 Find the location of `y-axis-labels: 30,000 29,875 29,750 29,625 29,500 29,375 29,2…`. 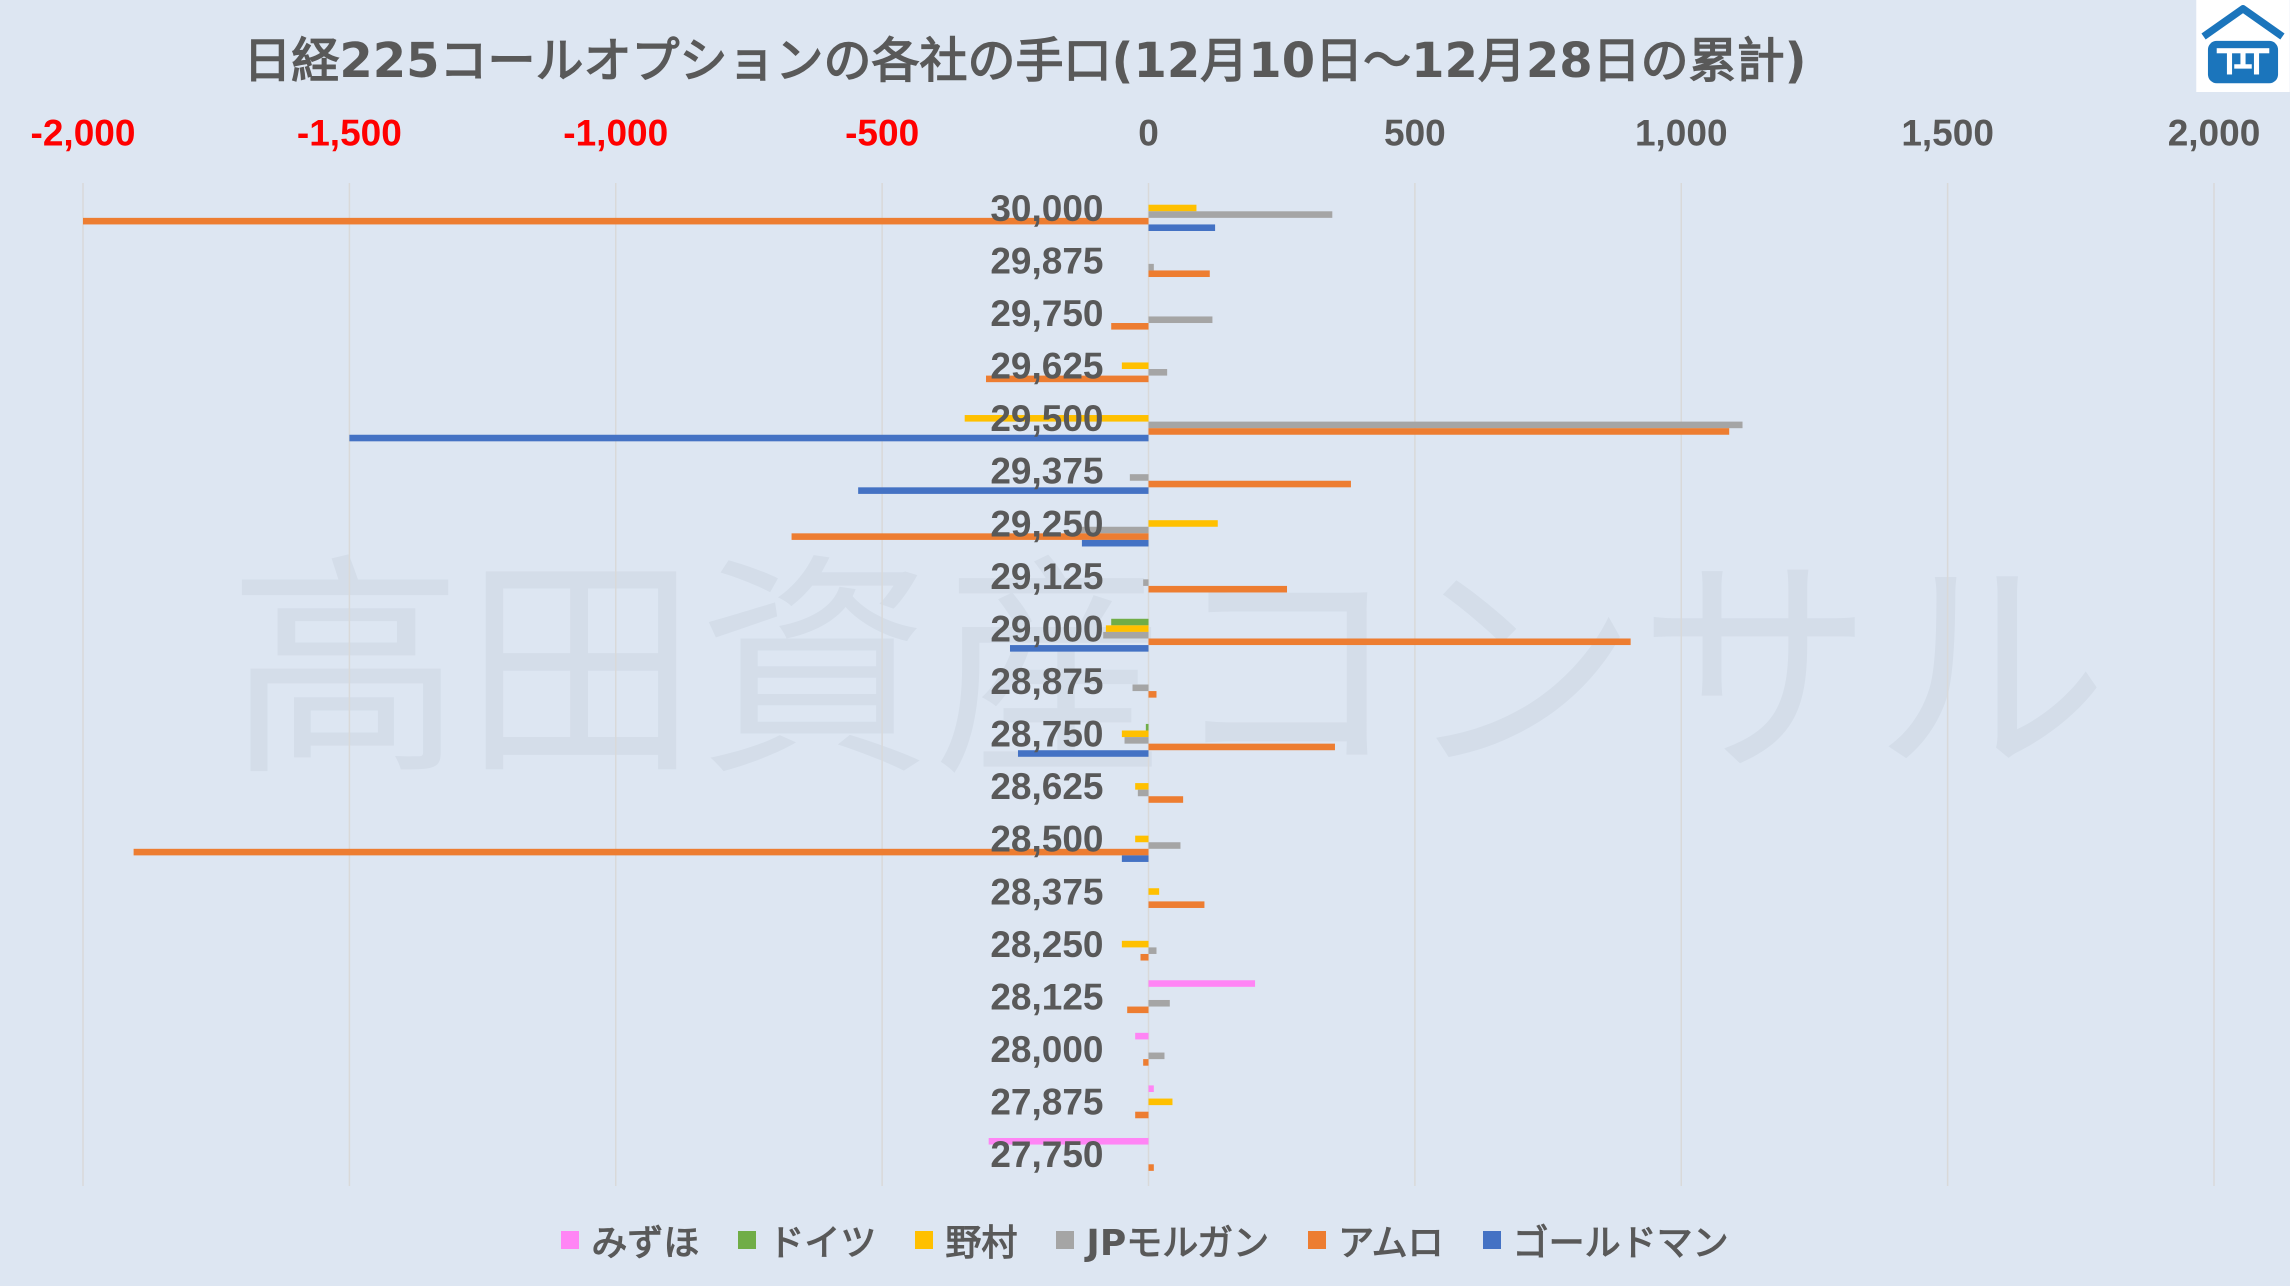

y-axis-labels: 30,000 29,875 29,750 29,625 29,500 29,375 29,2… is located at coordinates (1046, 681).